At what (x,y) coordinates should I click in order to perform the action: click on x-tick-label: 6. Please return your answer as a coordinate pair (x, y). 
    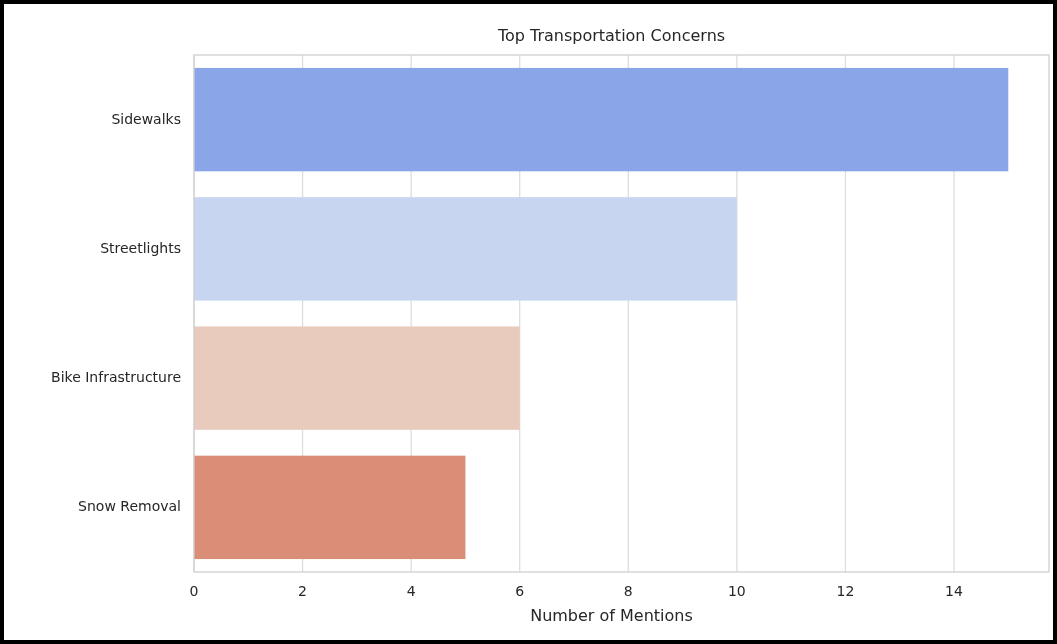
    Looking at the image, I should click on (520, 591).